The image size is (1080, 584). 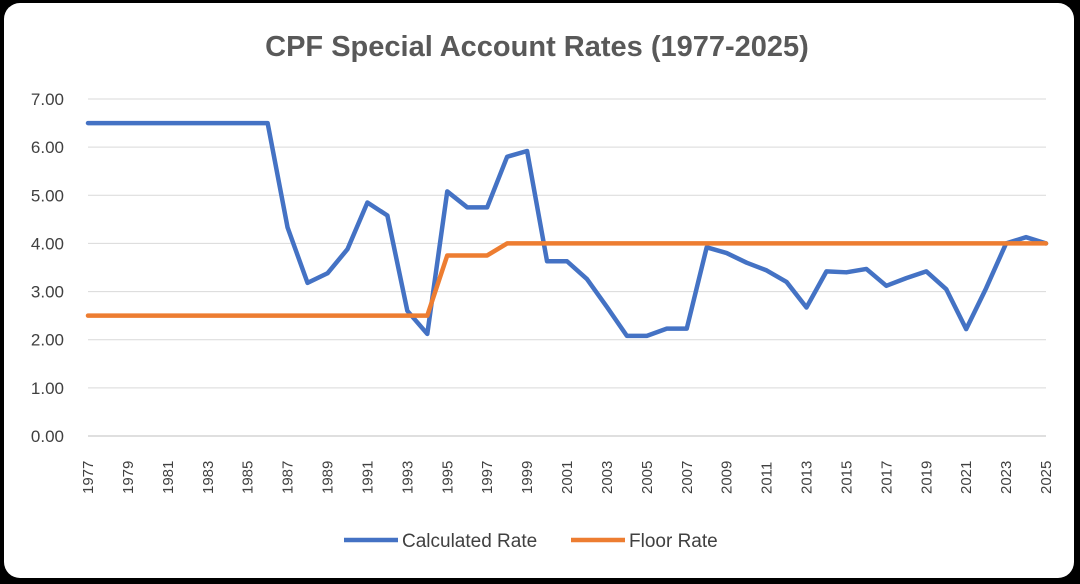 I want to click on x-tick-label: 2019, so click(x=926, y=477).